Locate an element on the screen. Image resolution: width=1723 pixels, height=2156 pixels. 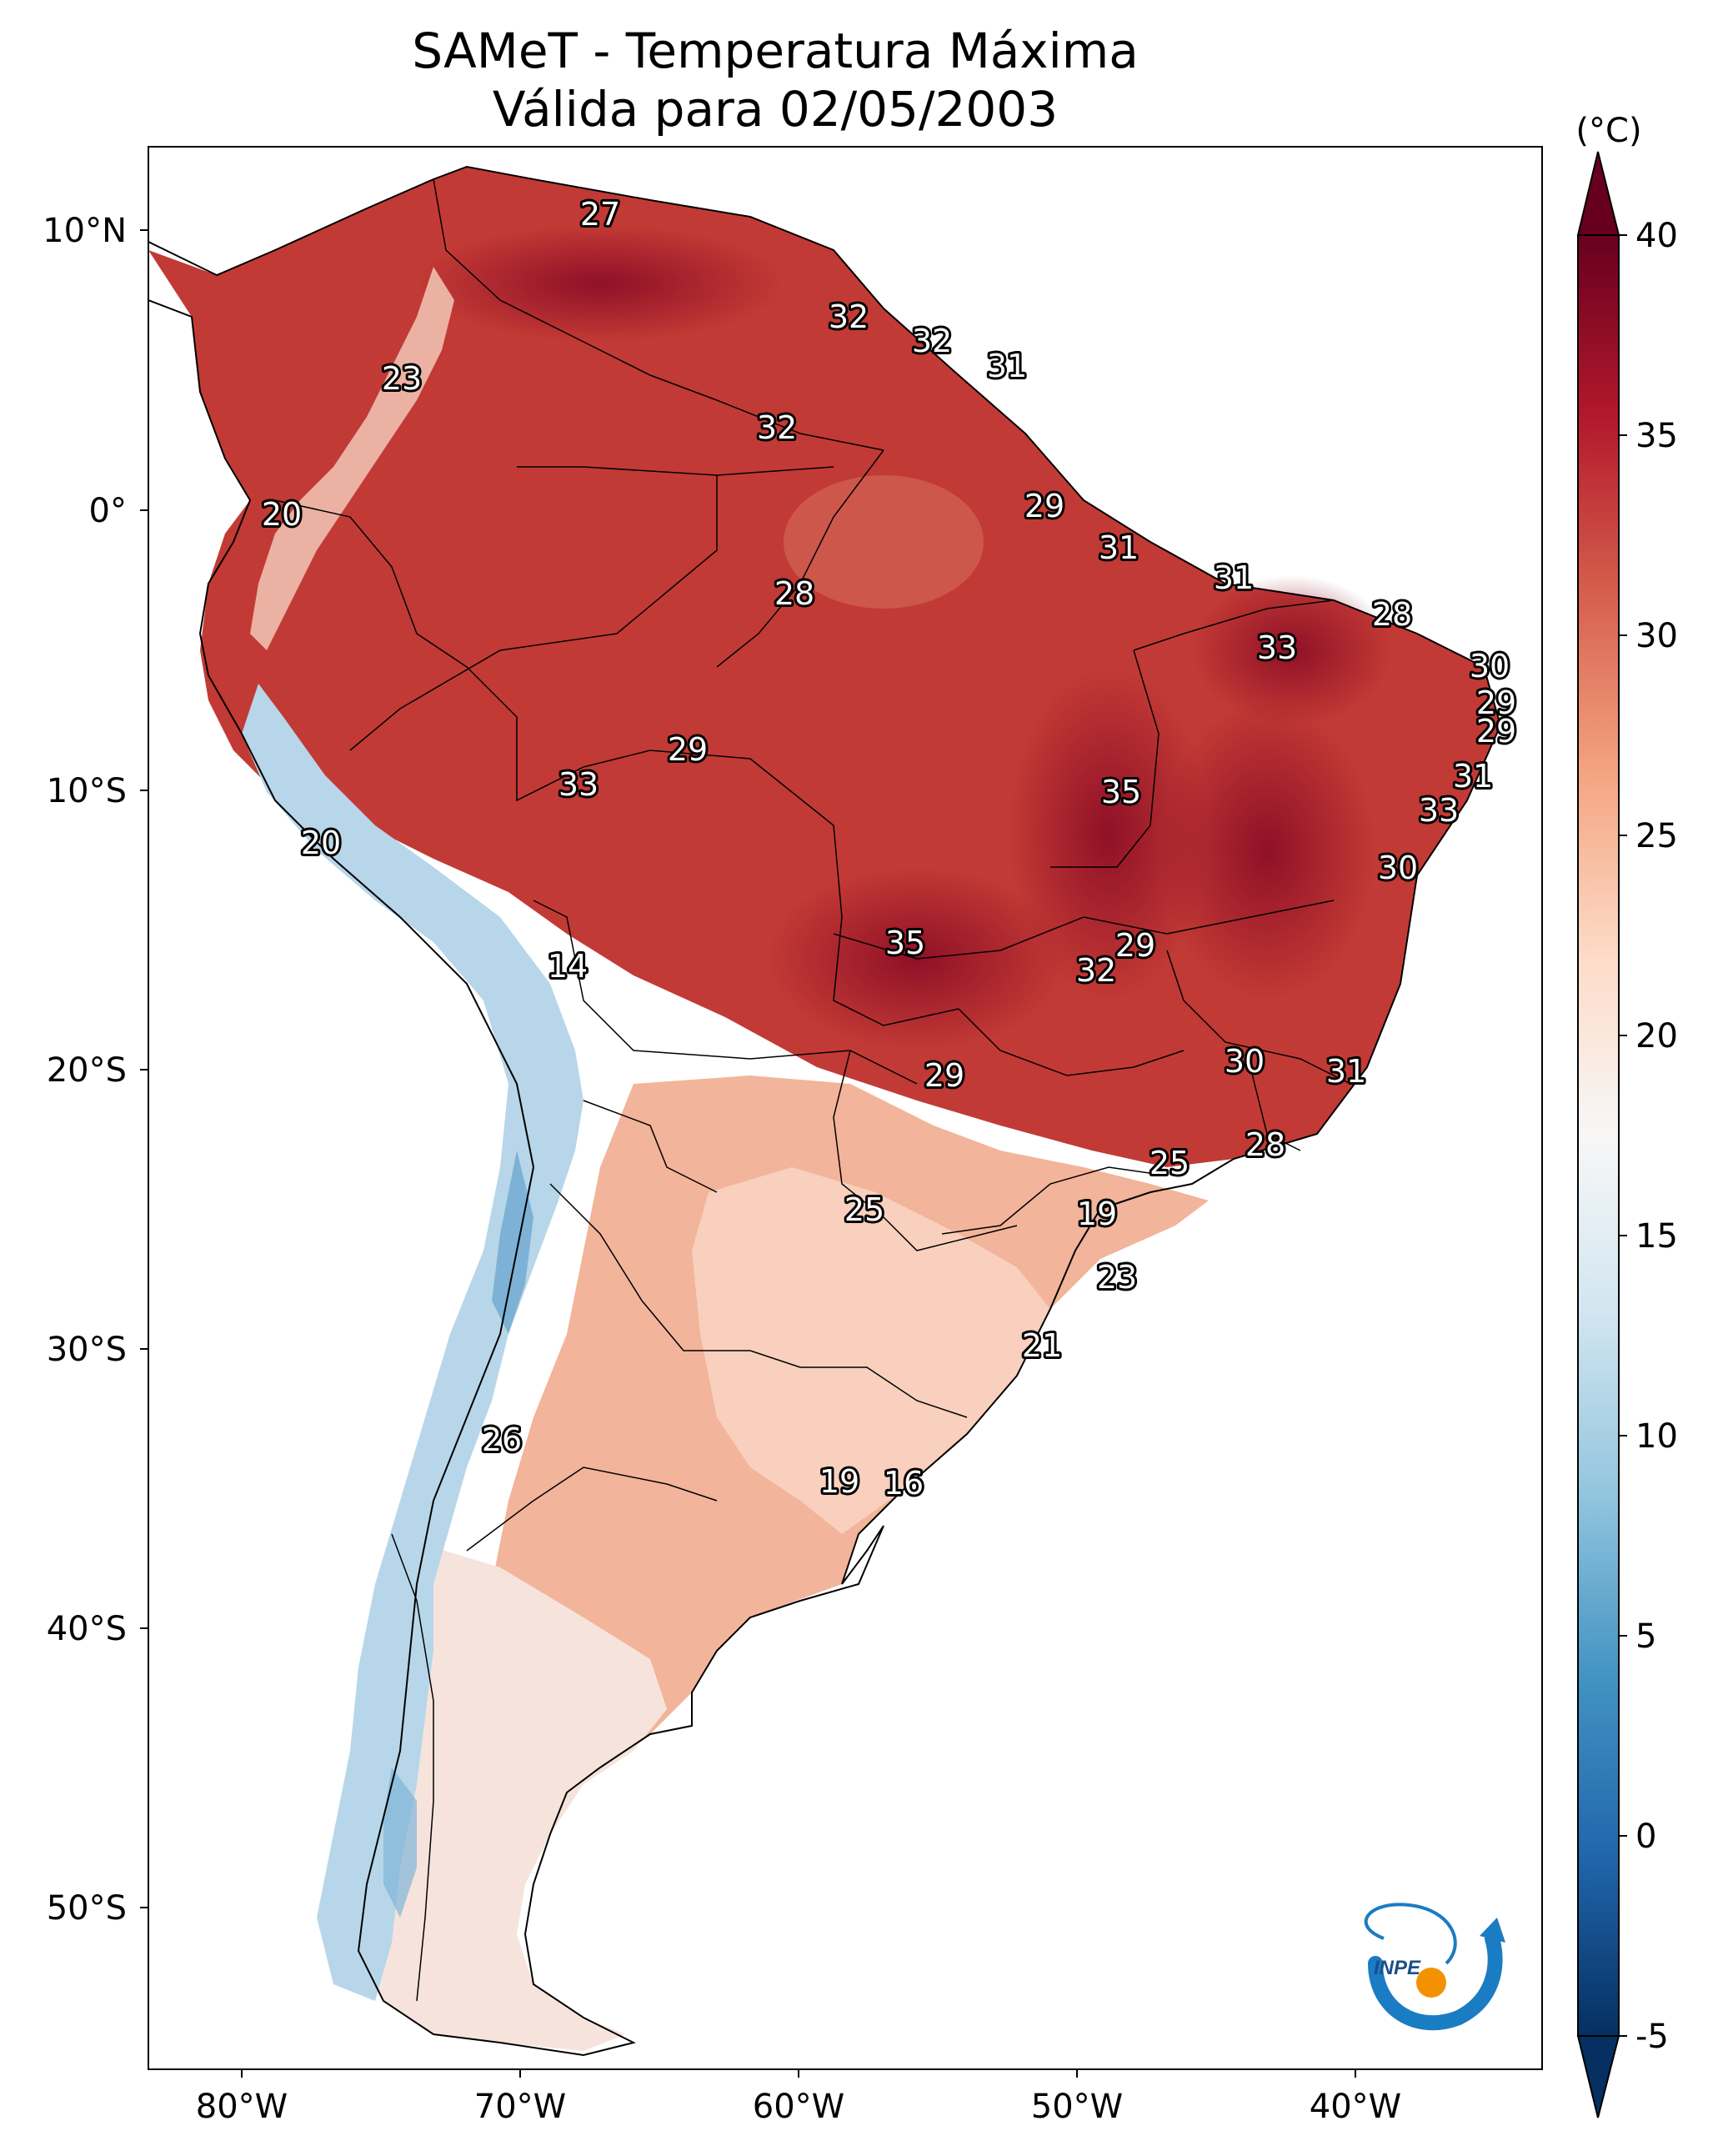
hotspot-venezuela is located at coordinates (600, 283).